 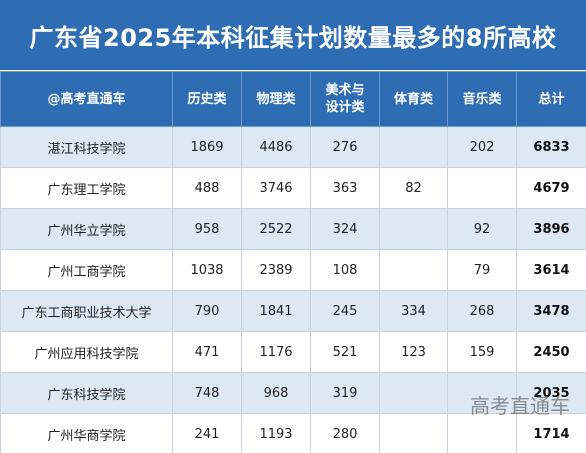 What do you see at coordinates (345, 90) in the screenshot?
I see `header-art-line1: 美术与` at bounding box center [345, 90].